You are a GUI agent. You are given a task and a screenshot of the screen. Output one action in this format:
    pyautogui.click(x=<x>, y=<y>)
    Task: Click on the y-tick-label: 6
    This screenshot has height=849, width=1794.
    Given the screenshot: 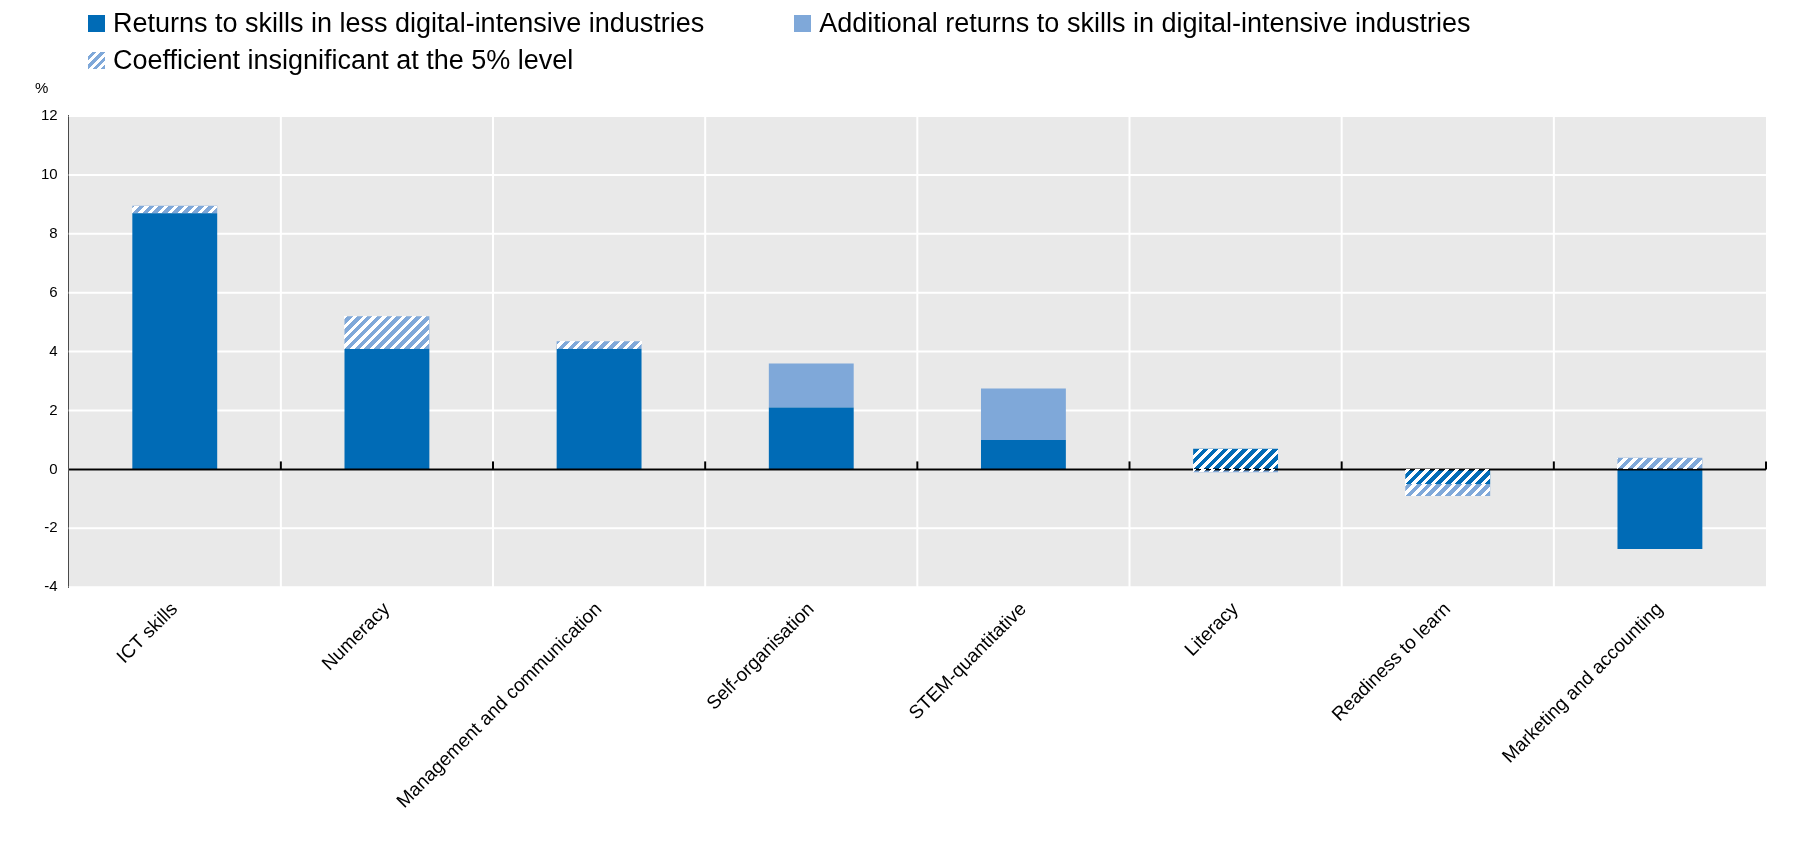 What is the action you would take?
    pyautogui.click(x=53, y=291)
    